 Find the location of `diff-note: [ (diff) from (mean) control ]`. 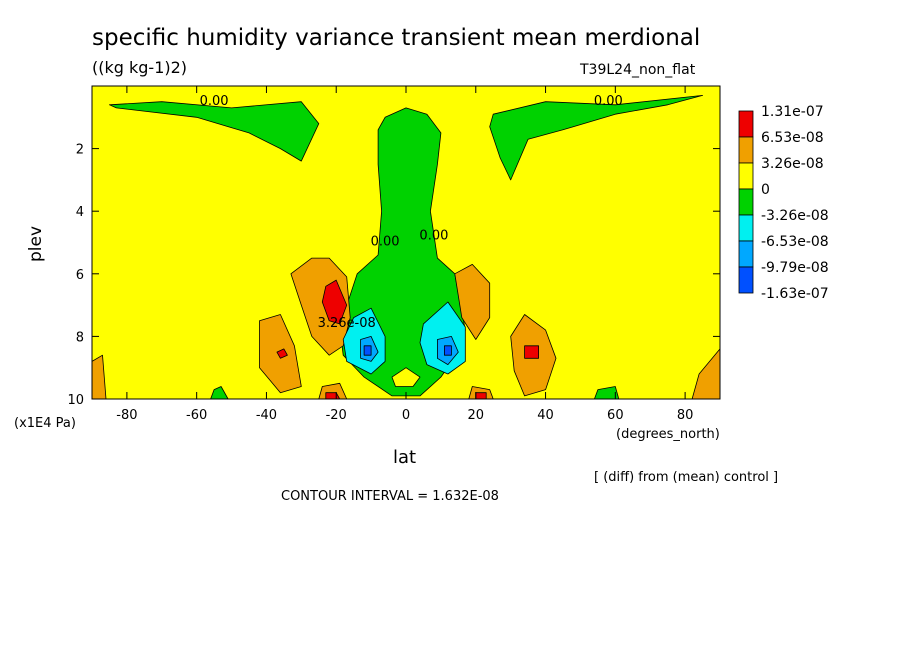

diff-note: [ (diff) from (mean) control ] is located at coordinates (686, 477).